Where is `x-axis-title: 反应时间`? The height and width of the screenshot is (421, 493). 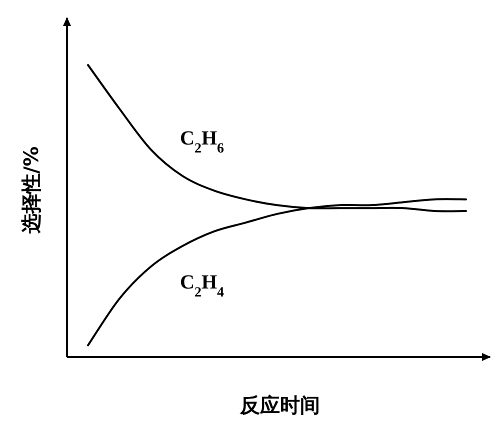 x-axis-title: 反应时间 is located at coordinates (279, 405).